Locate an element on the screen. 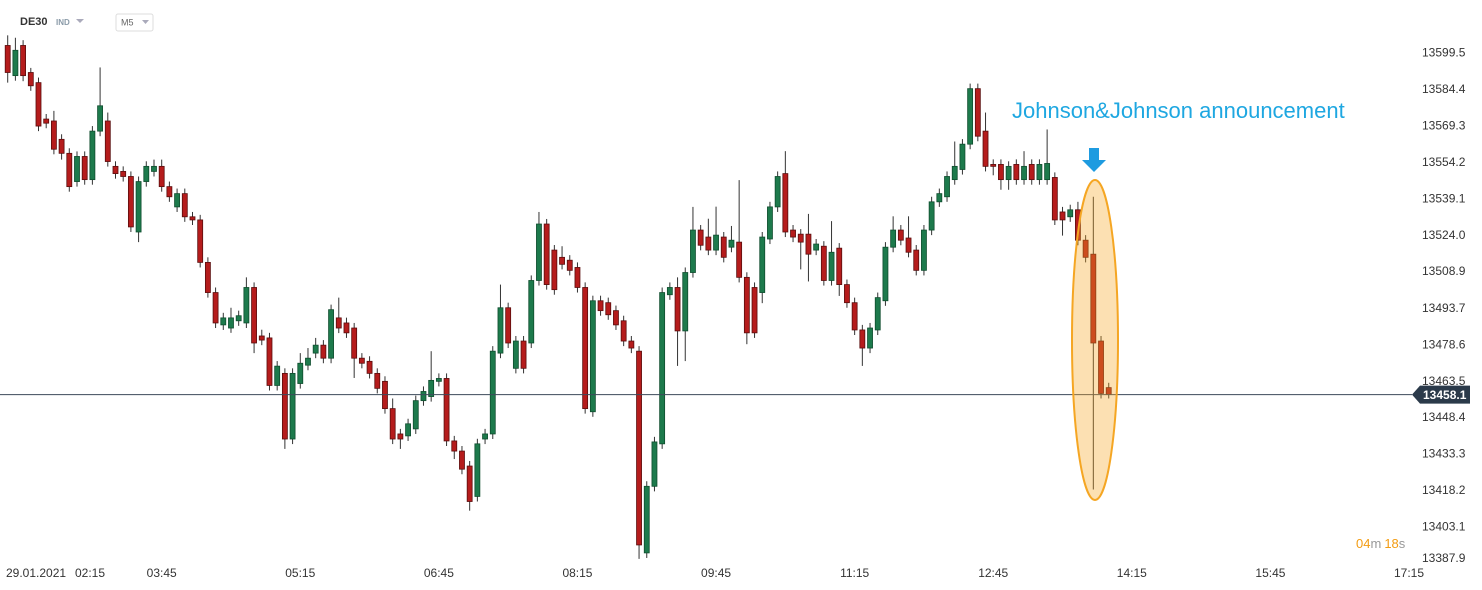 The image size is (1482, 590). y-tick-label: 13478.6 is located at coordinates (1444, 344).